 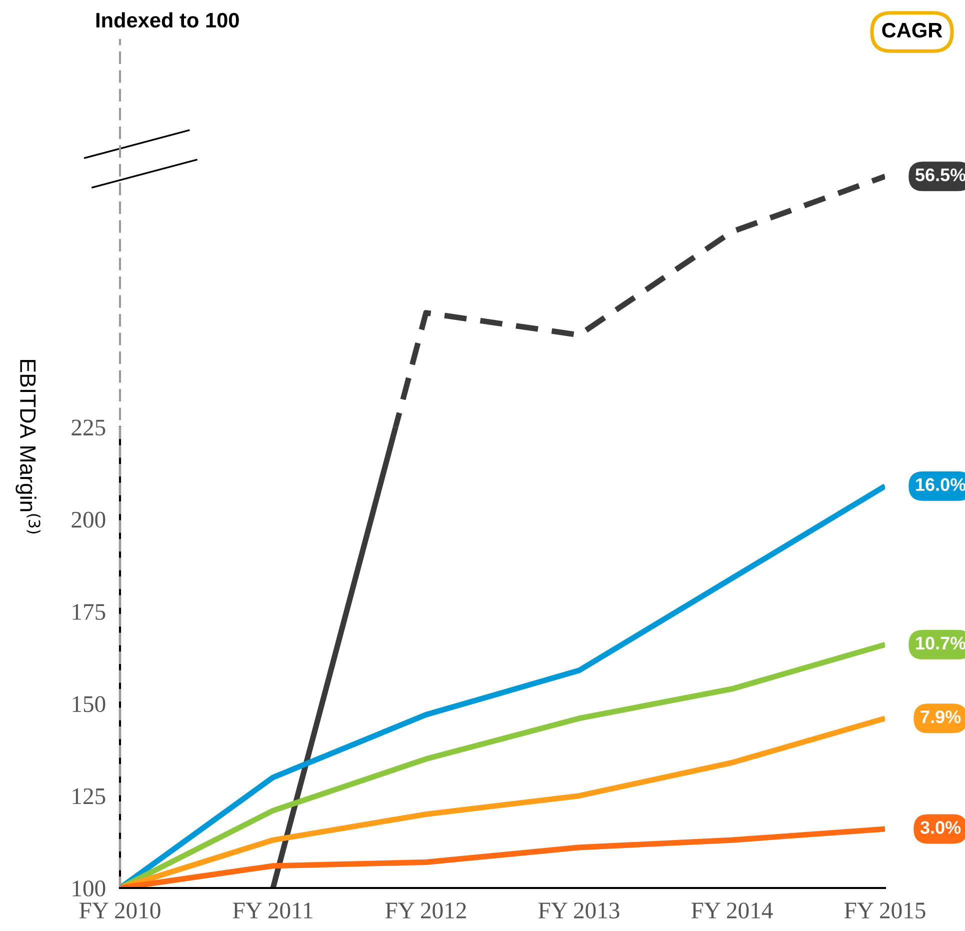 What do you see at coordinates (885, 910) in the screenshot?
I see `x-tick-label: FY 2015` at bounding box center [885, 910].